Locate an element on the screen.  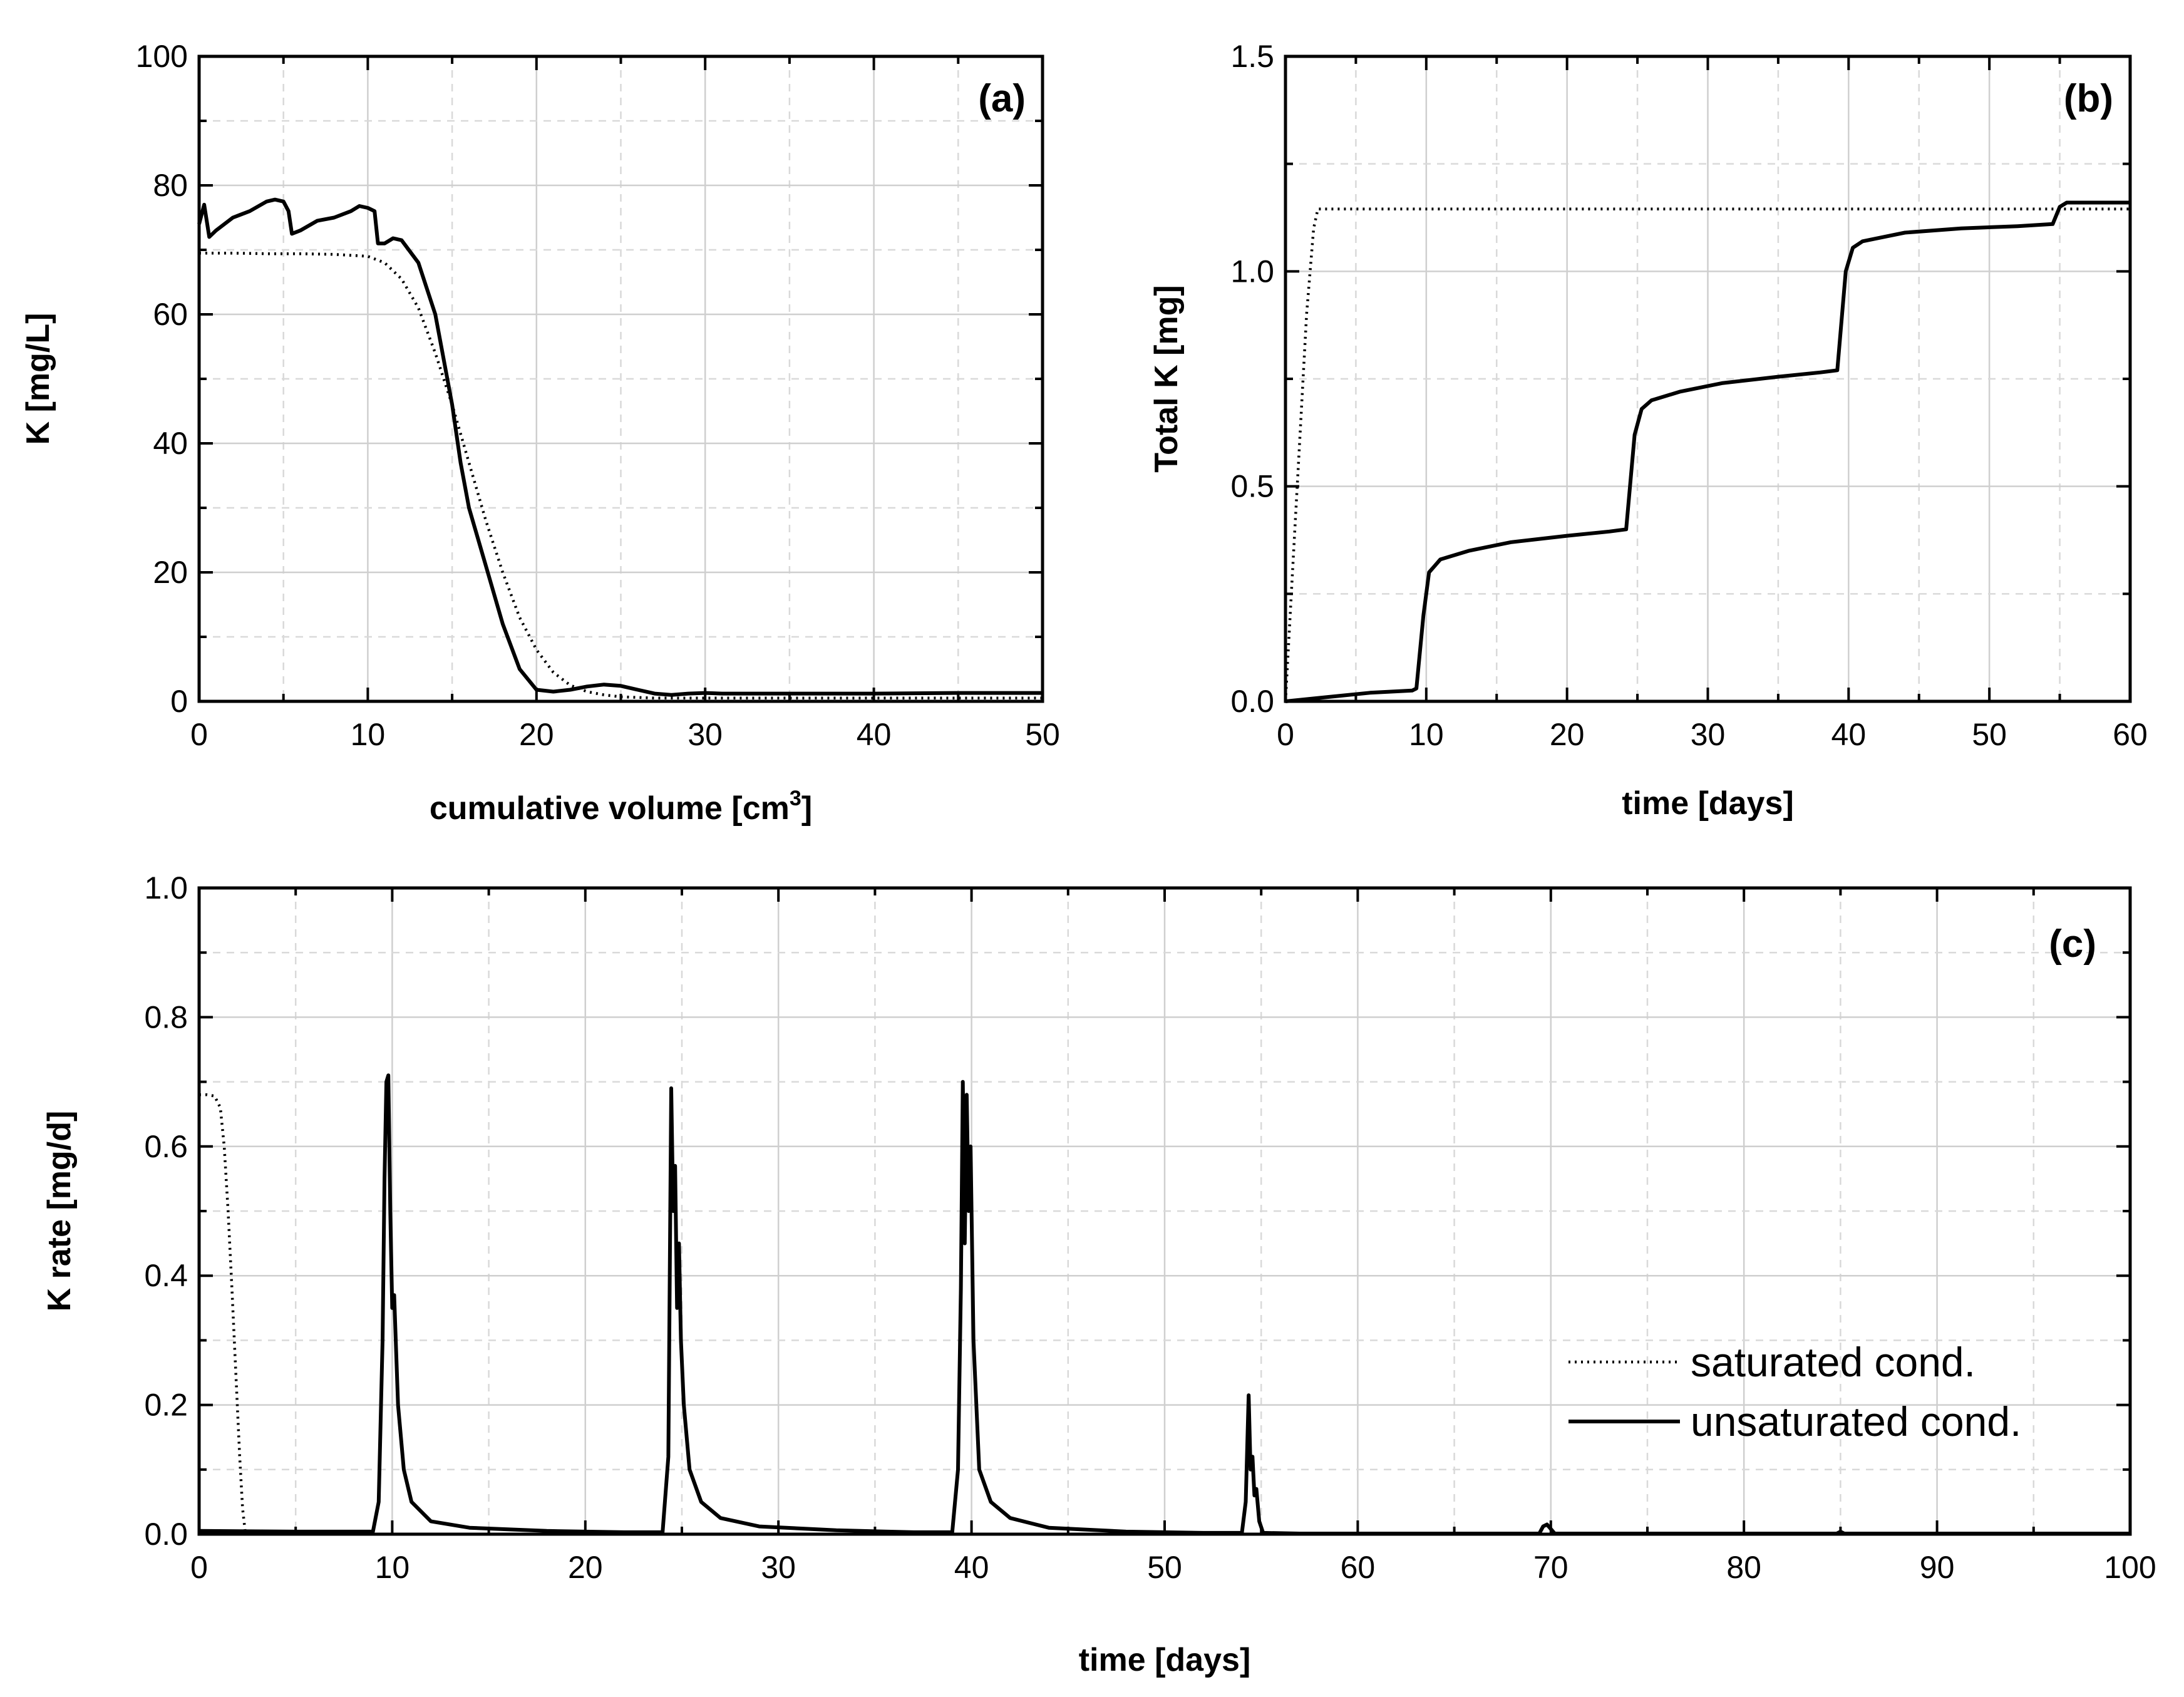
y-axis-title: K rate [mg/d] is located at coordinates (59, 1211).